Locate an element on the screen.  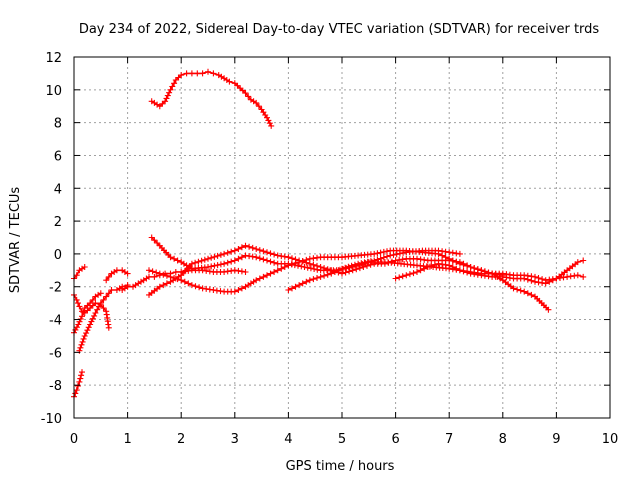
x-tick-label: 0 is located at coordinates (74, 439).